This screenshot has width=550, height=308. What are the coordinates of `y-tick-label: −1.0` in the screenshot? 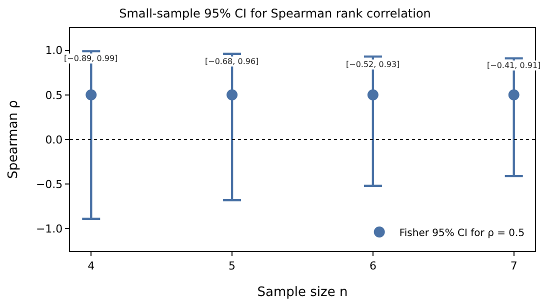 It's located at (49, 229).